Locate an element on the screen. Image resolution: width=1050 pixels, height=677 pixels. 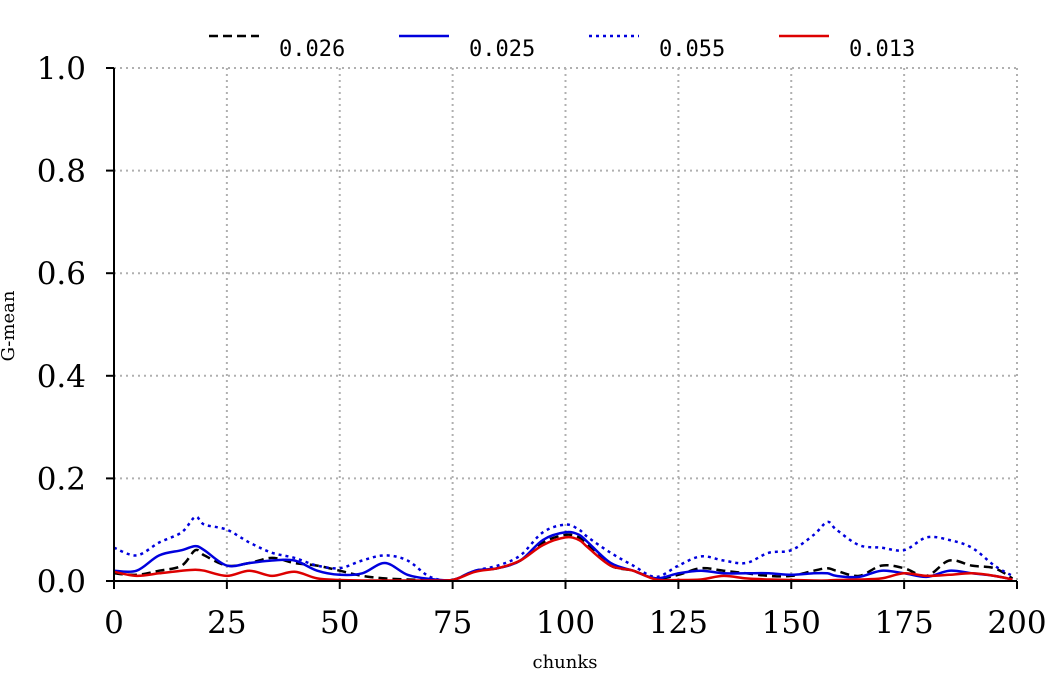
legend-label: 0.013 is located at coordinates (882, 49).